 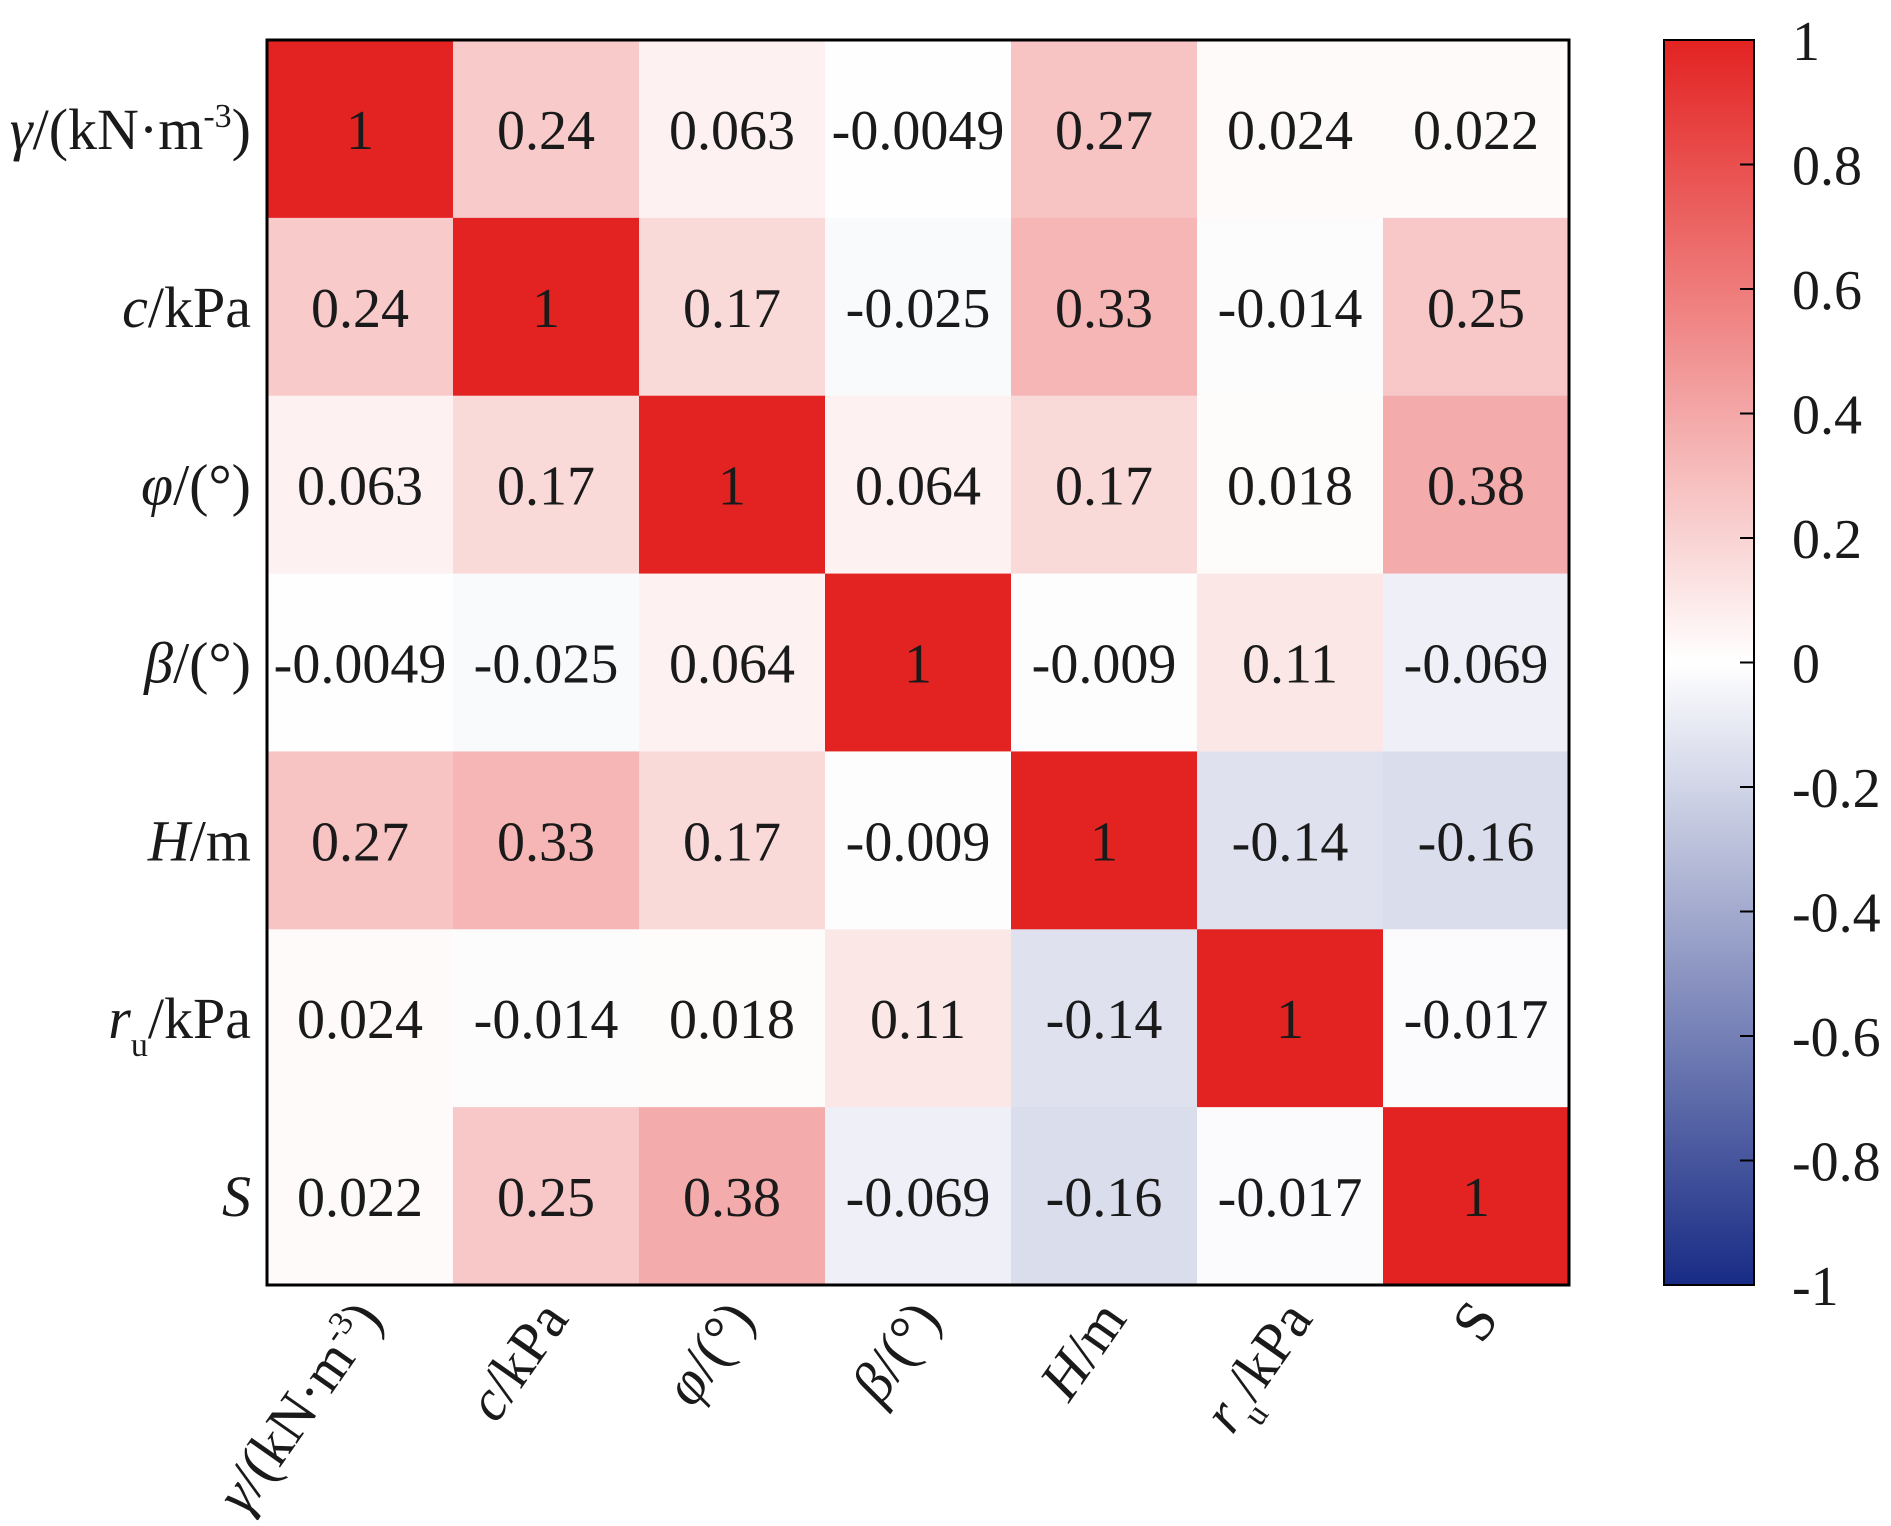 I want to click on cell-value-label: -0.025, so click(x=918, y=309).